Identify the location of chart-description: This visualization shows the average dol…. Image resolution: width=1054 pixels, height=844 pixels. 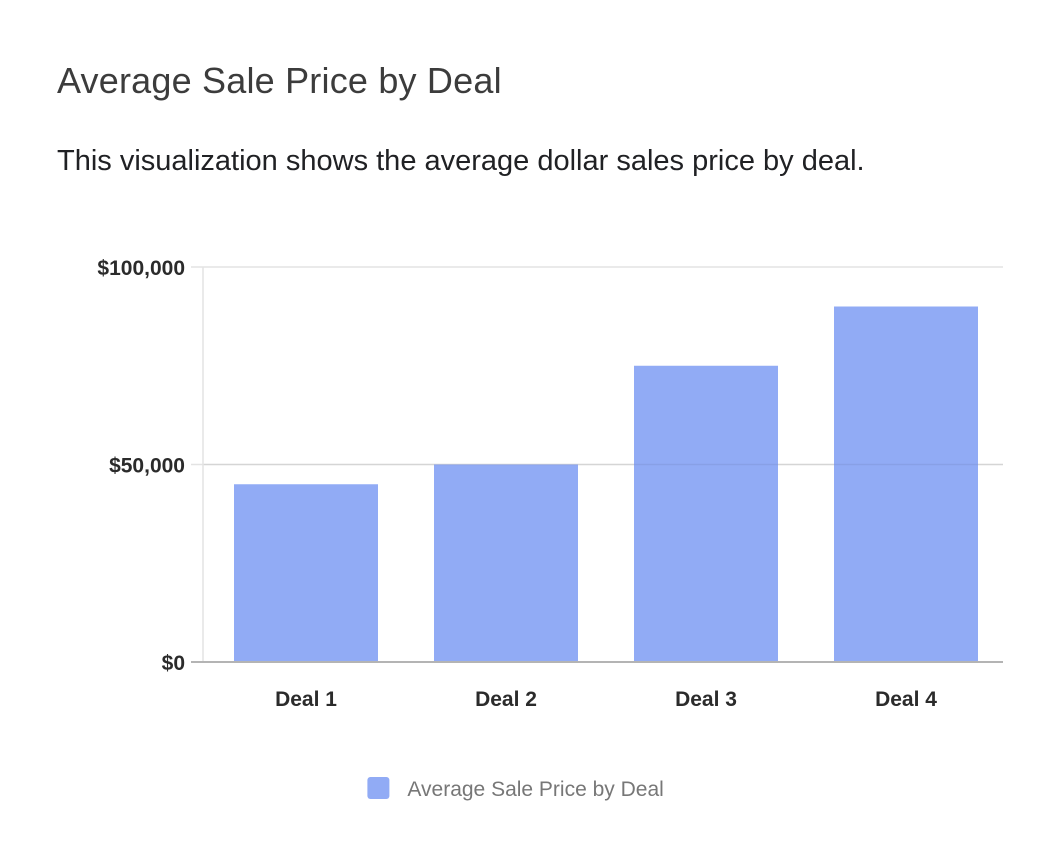
(461, 161).